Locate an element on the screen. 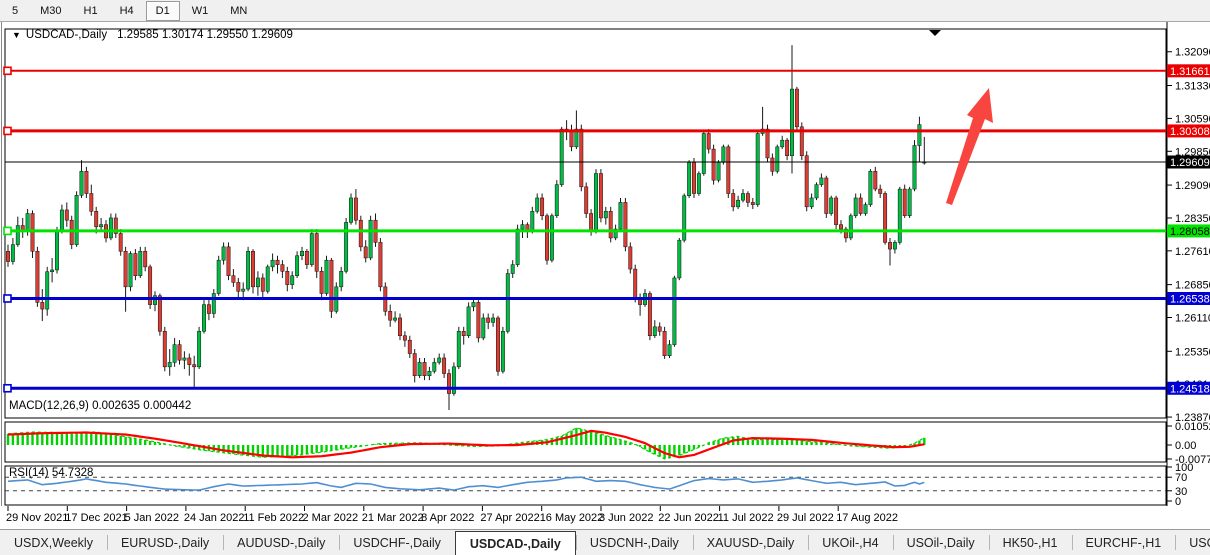 The height and width of the screenshot is (555, 1210). price-badge-1.28058 is located at coordinates (1188, 231).